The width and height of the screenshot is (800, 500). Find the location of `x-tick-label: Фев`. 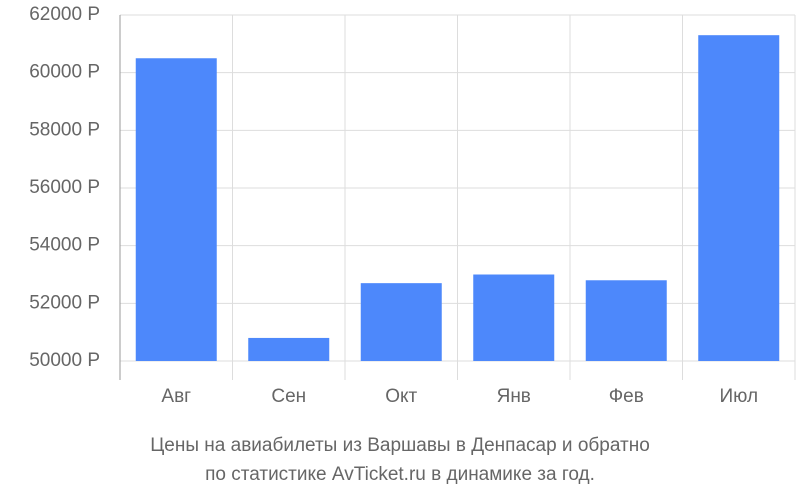

x-tick-label: Фев is located at coordinates (626, 396).